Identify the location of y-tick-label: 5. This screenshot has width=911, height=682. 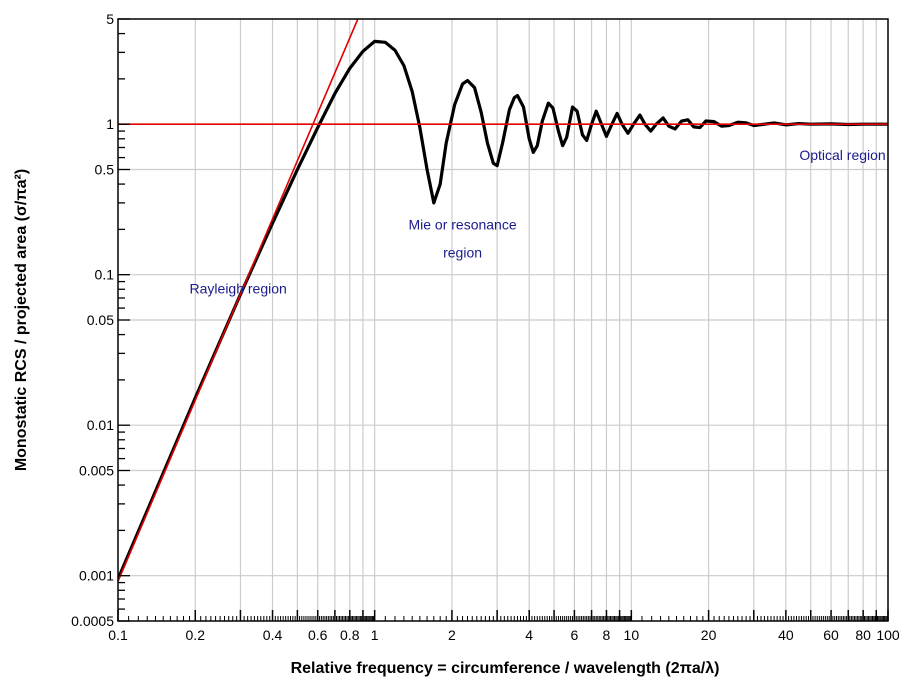
(110, 19).